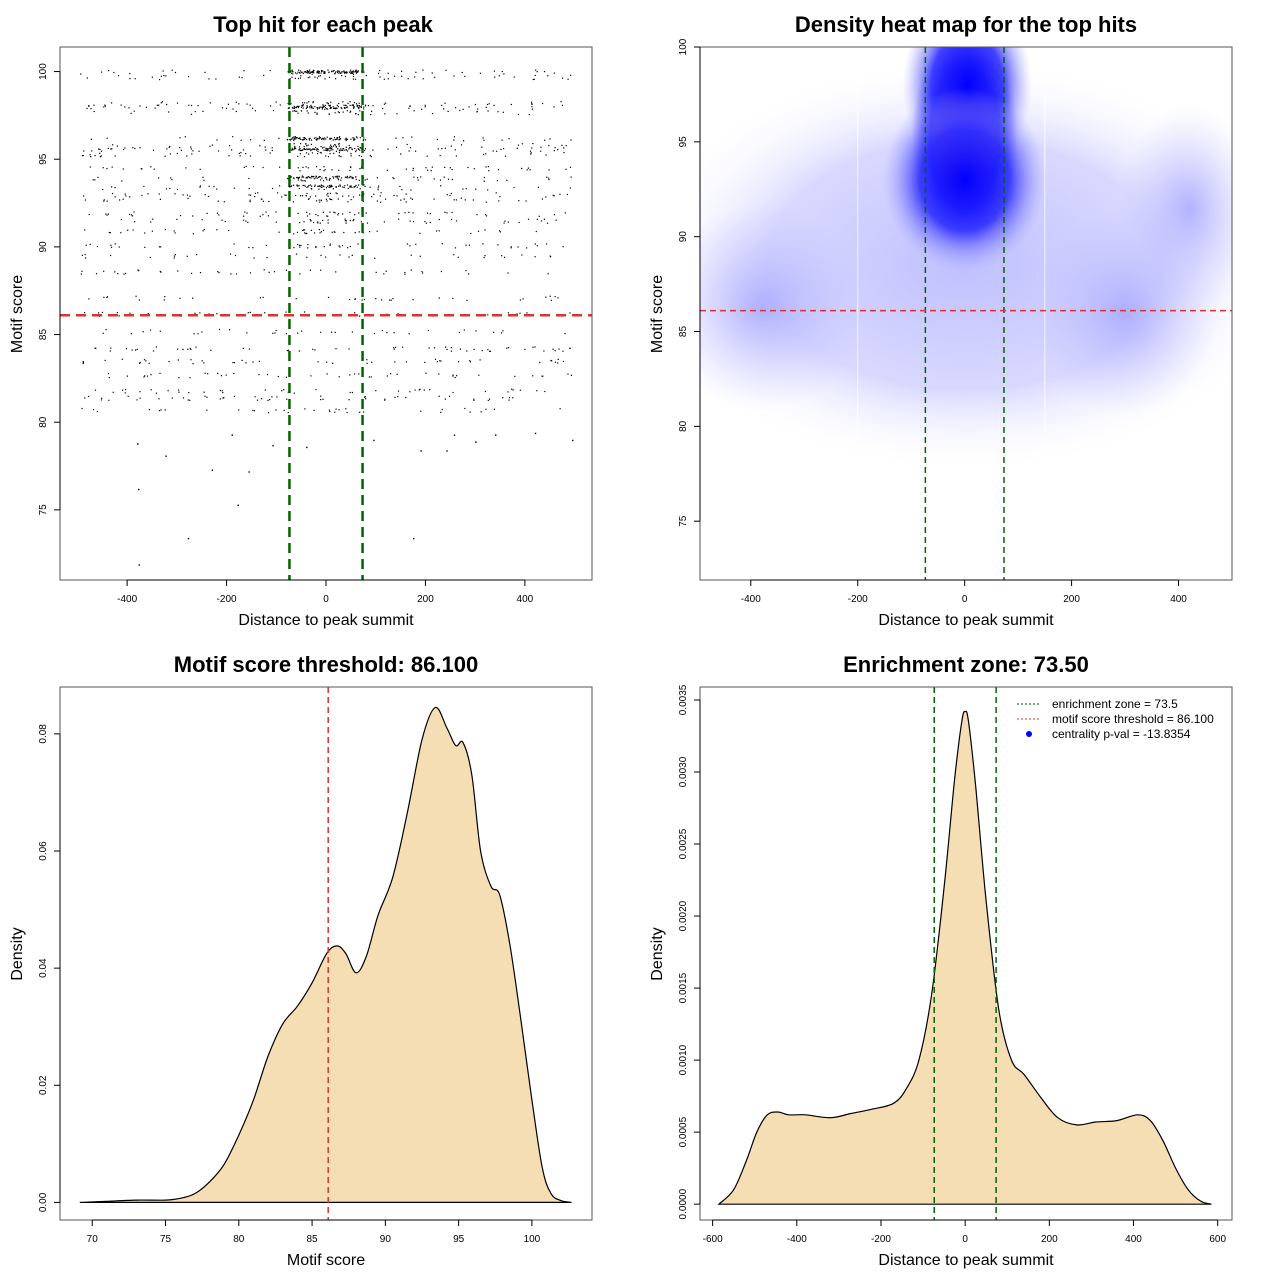 This screenshot has width=1280, height=1280. Describe the element at coordinates (325, 955) in the screenshot. I see `score-density-area` at that location.